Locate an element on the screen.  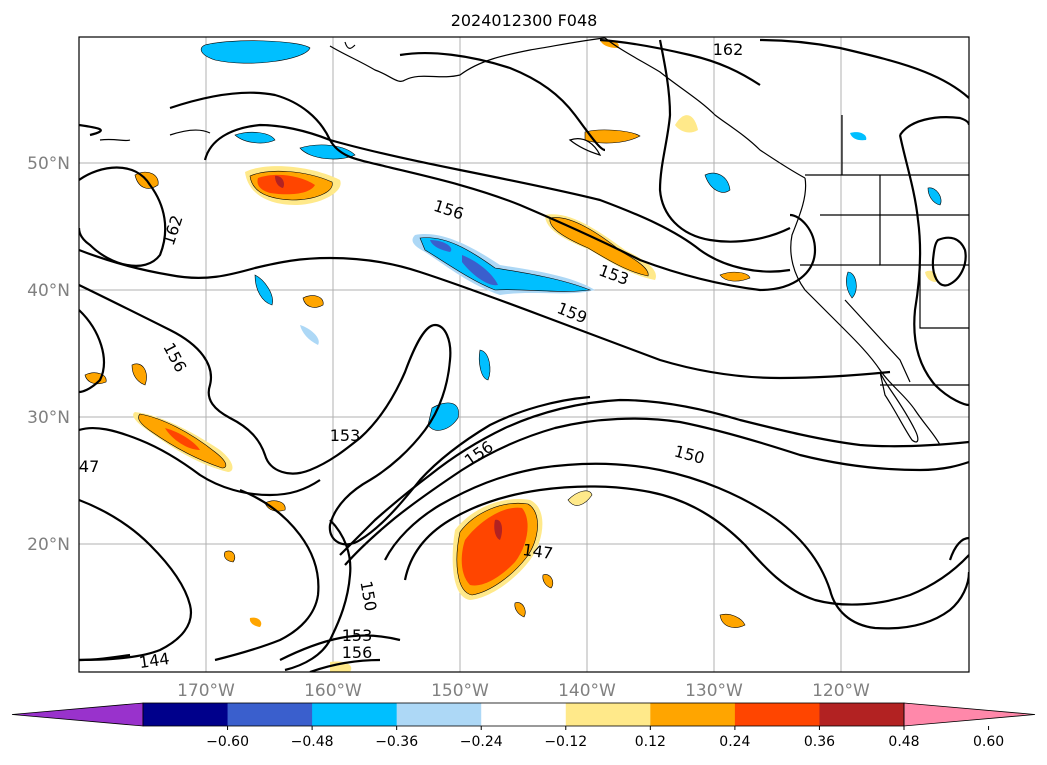
colorbar-tick-label: −0.48 is located at coordinates (312, 742).